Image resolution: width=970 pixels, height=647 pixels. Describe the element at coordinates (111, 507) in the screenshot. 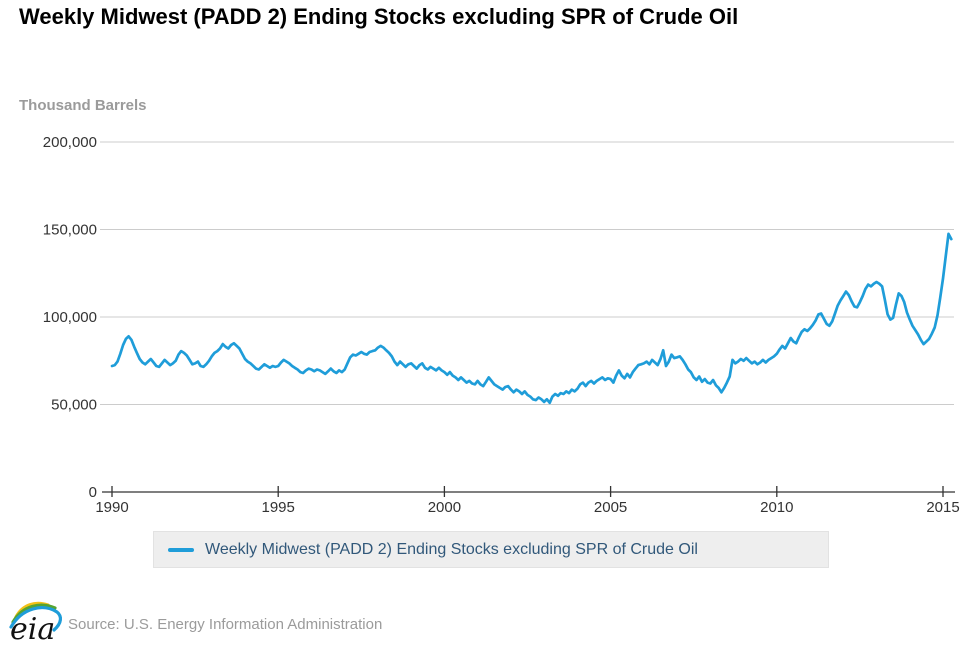

I see `x-tick-label: 1990` at that location.